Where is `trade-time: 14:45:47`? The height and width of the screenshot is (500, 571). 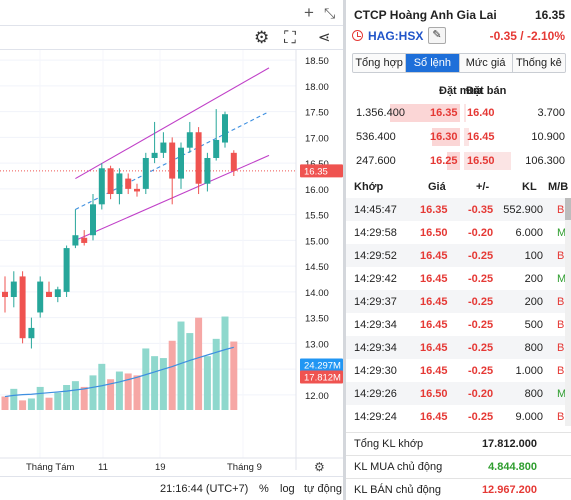 trade-time: 14:45:47 is located at coordinates (375, 210).